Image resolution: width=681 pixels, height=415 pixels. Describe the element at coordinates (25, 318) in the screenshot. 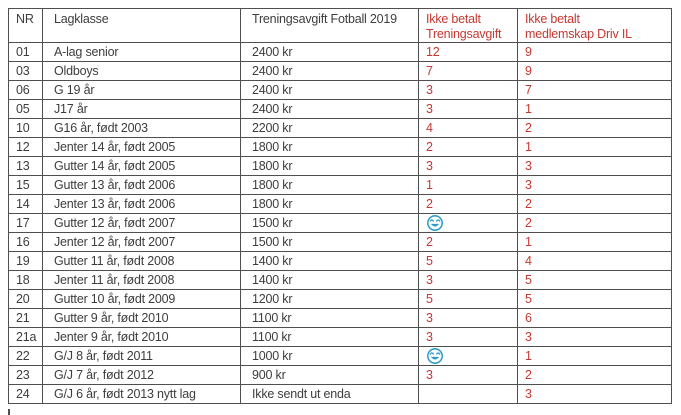

I see `cell-nr: 21` at that location.